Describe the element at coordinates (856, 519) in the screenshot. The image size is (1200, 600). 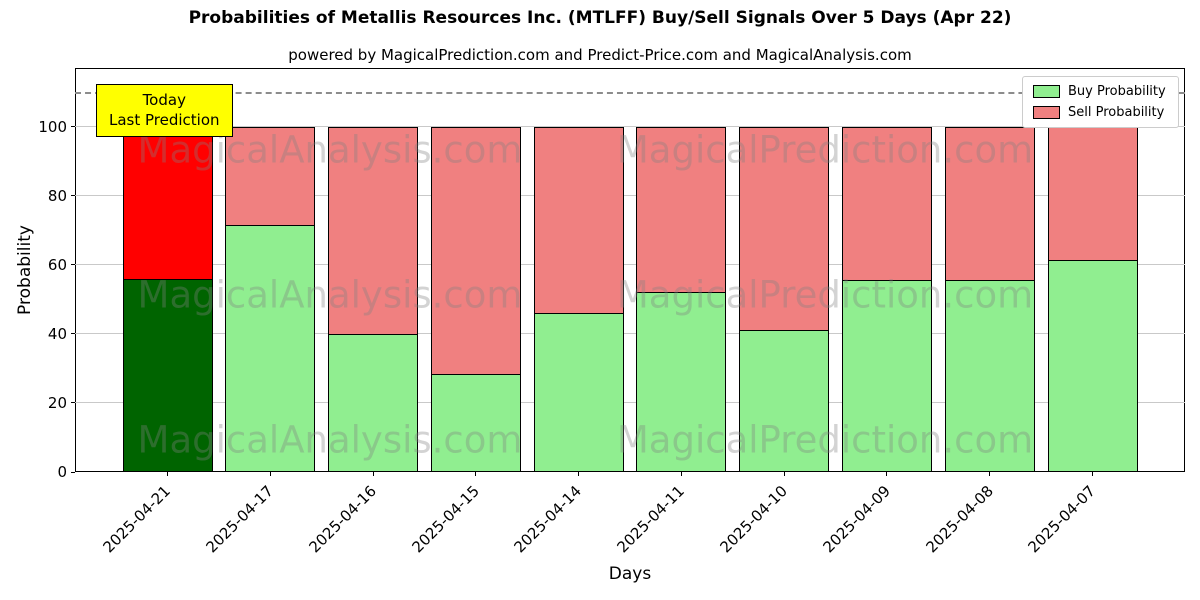
I see `x-tick-label: 2025-04-09` at that location.